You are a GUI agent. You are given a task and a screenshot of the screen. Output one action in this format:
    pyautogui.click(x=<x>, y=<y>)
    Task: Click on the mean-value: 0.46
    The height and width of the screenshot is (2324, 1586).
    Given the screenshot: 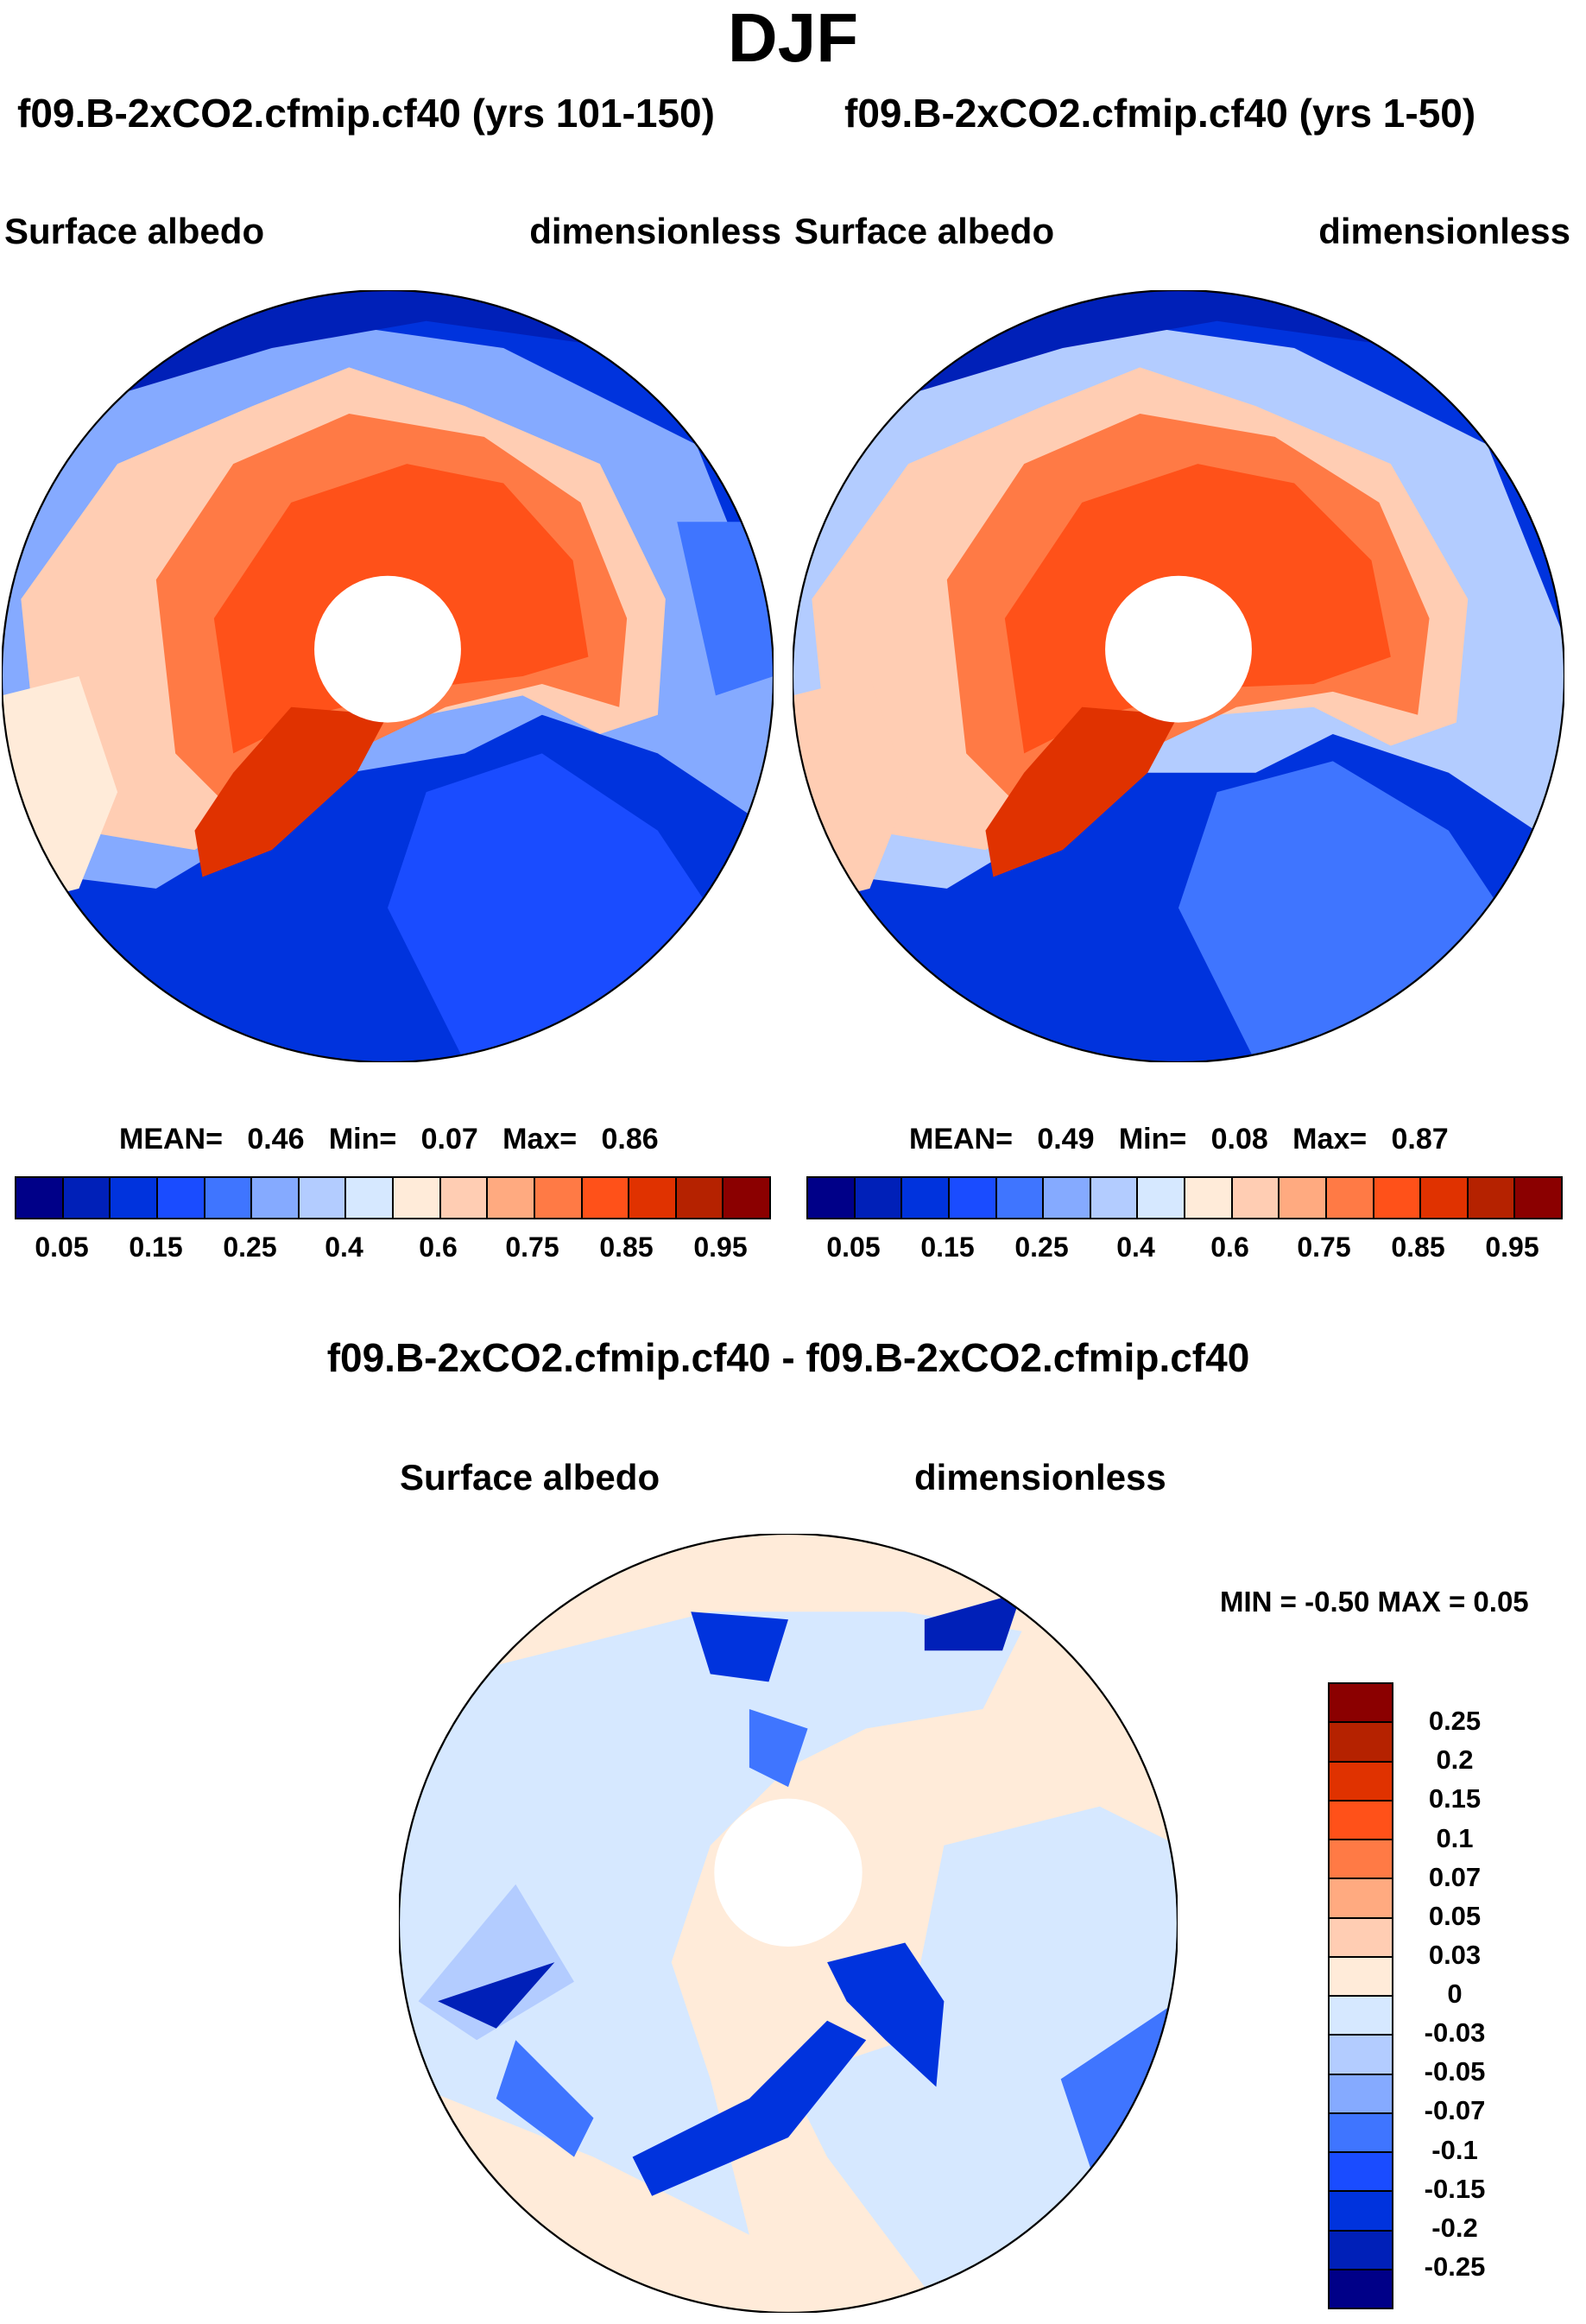 What is the action you would take?
    pyautogui.click(x=276, y=1139)
    